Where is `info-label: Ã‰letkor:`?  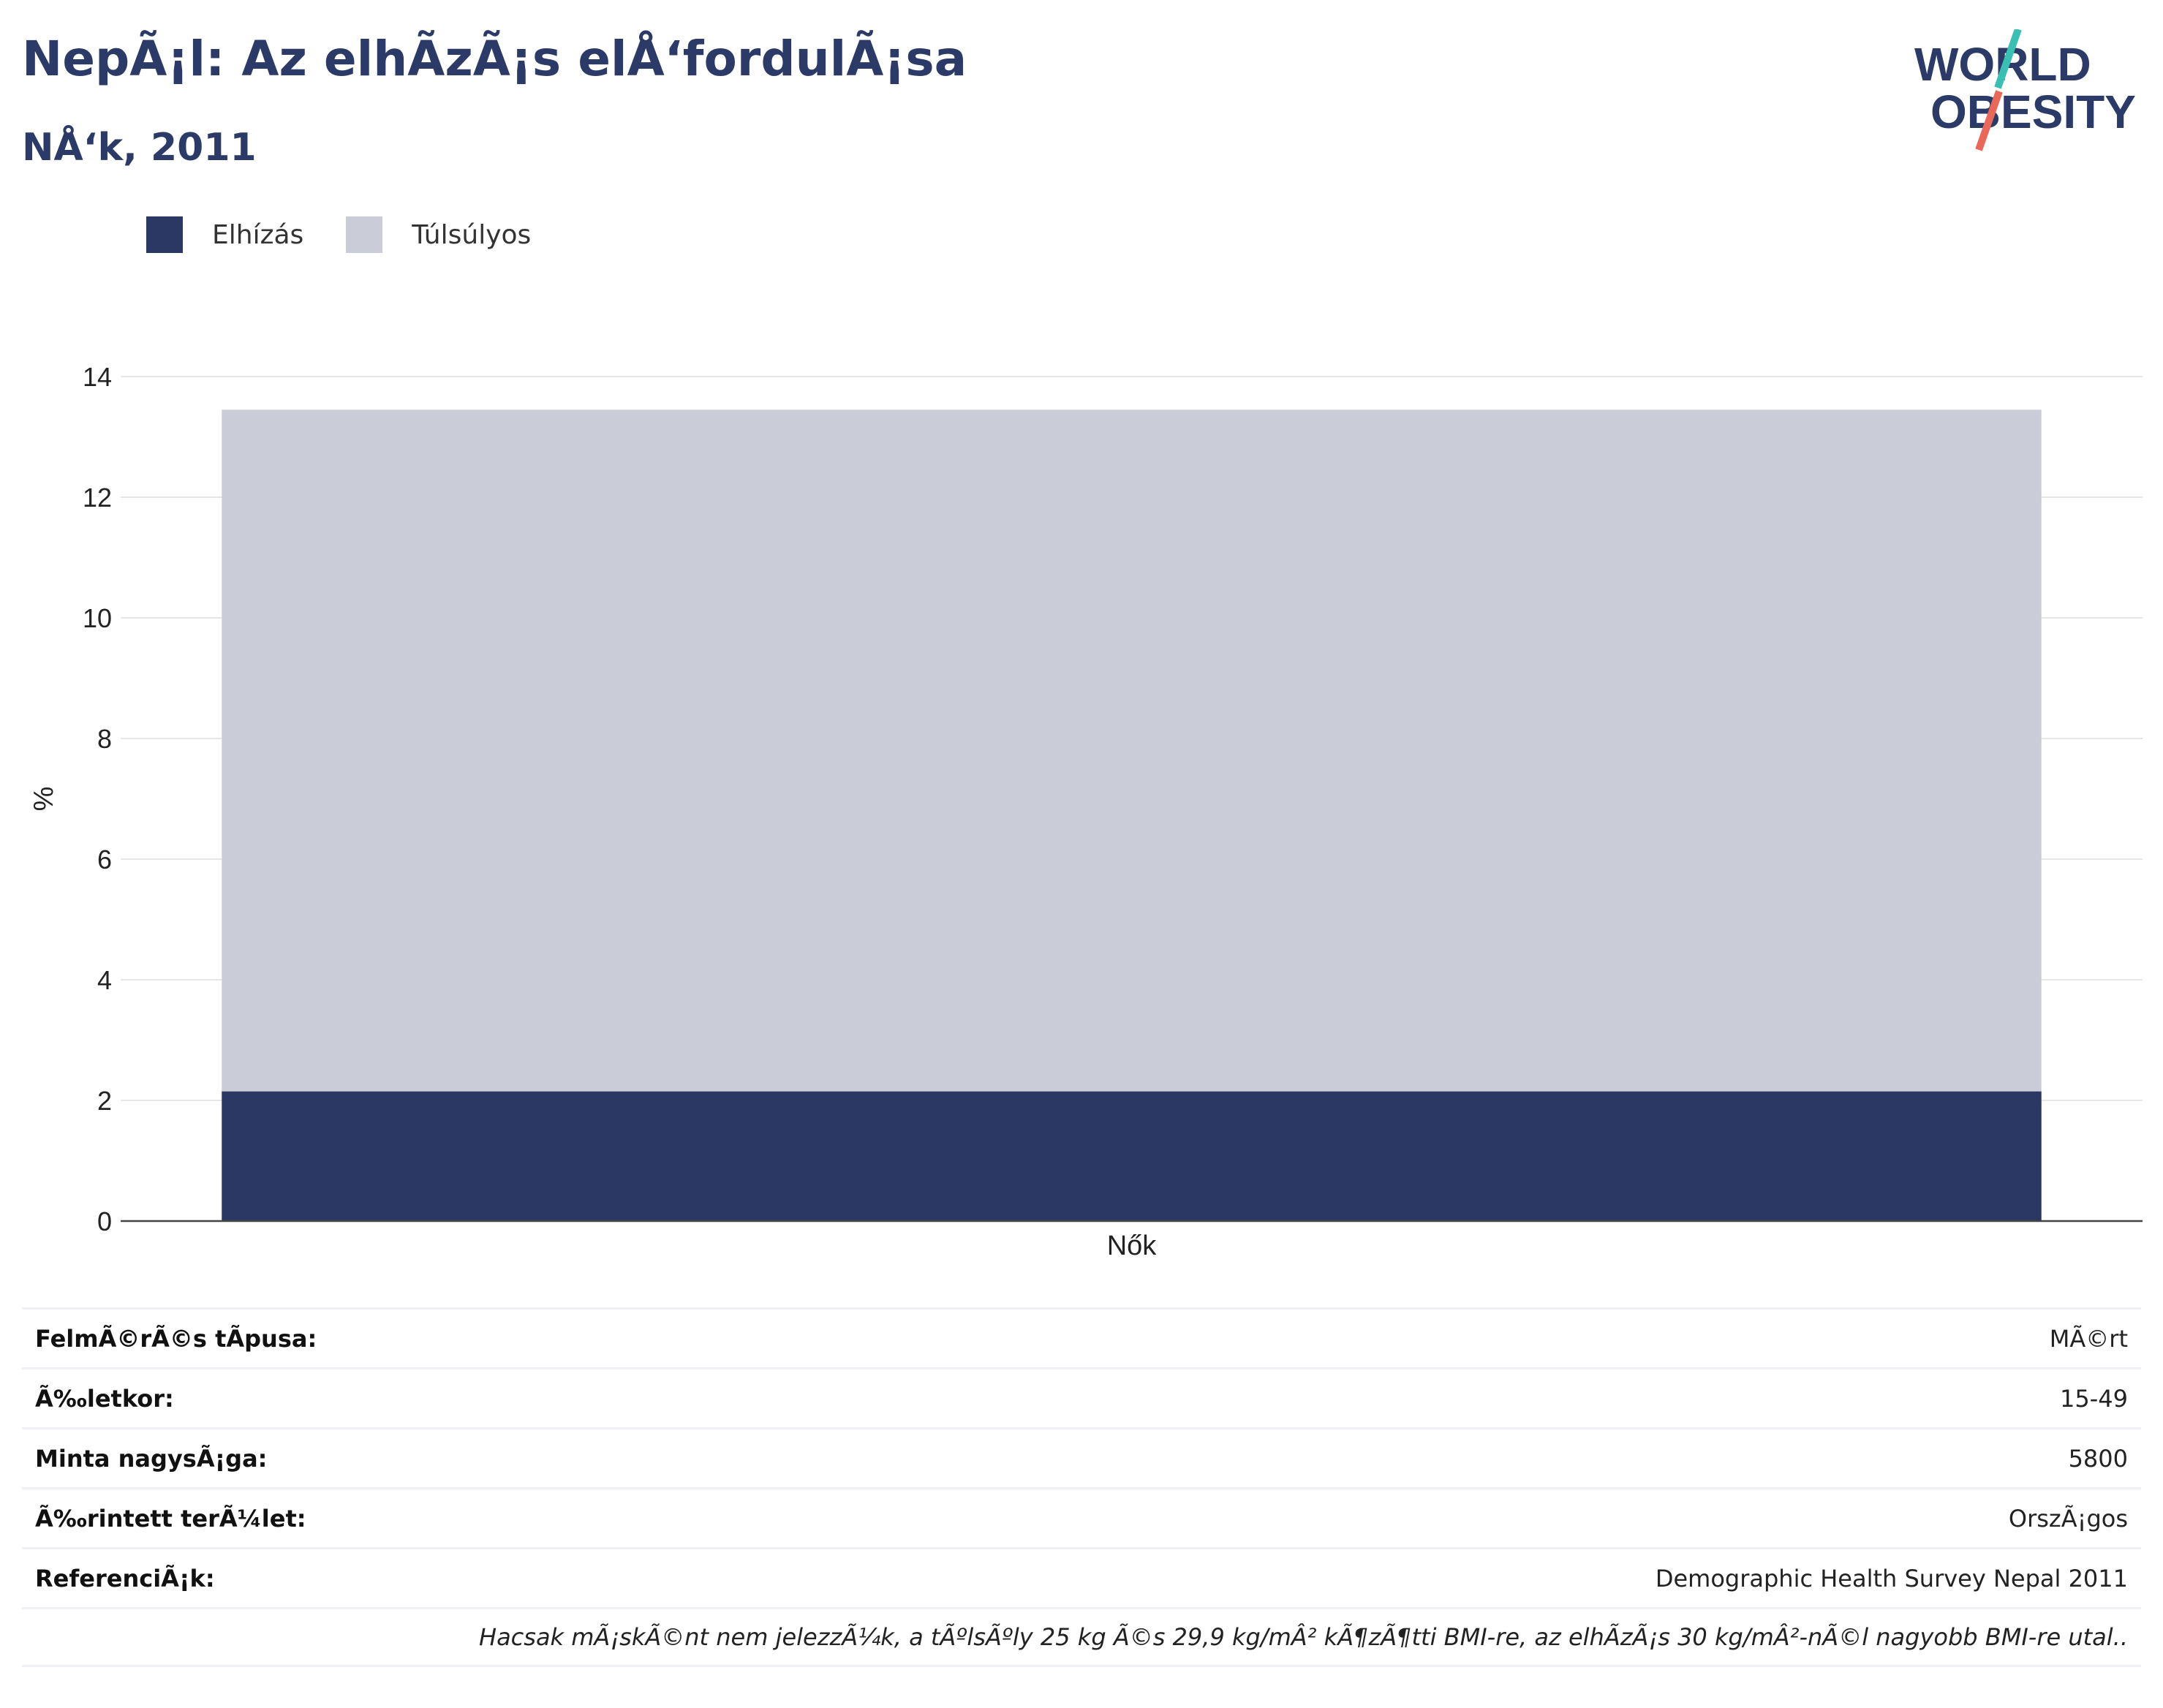 info-label: Ã‰letkor: is located at coordinates (105, 1398).